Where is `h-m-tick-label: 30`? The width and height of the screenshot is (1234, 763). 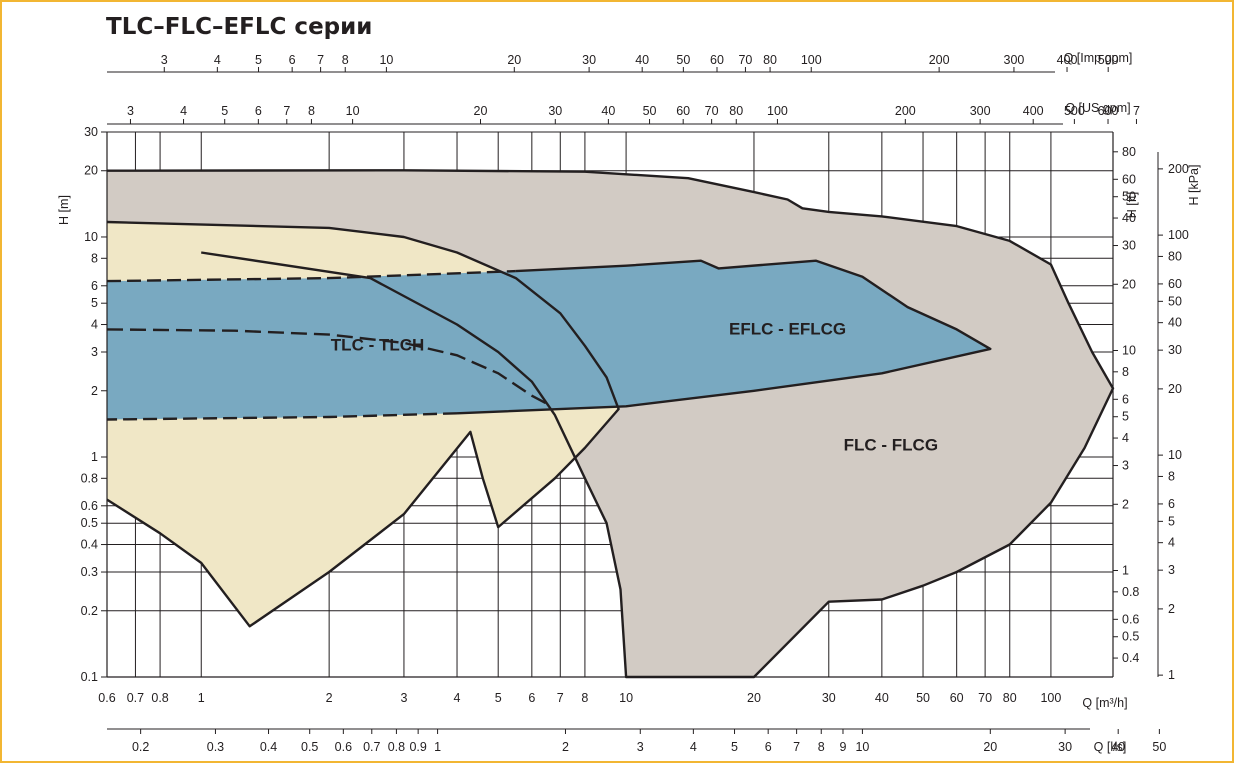
h-m-tick-label: 30 is located at coordinates (91, 132).